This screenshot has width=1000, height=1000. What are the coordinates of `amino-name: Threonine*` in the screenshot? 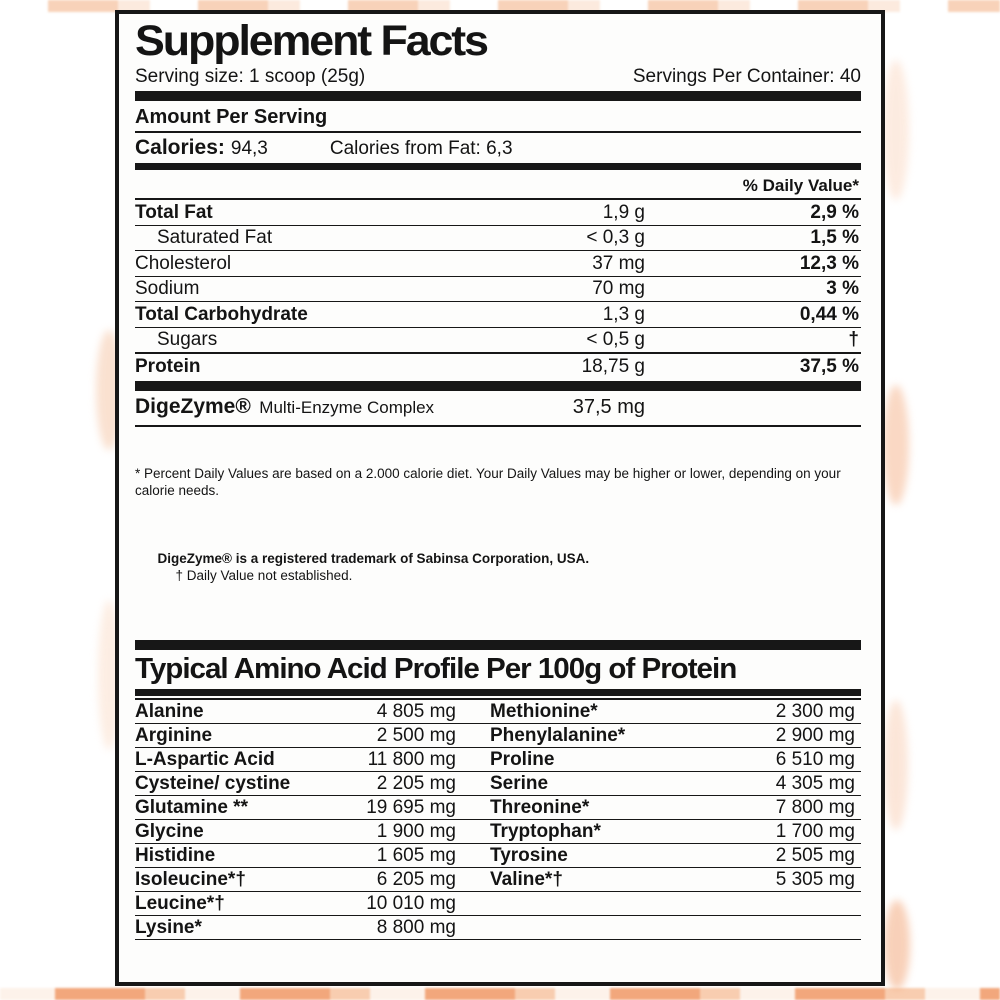 It's located at (540, 807).